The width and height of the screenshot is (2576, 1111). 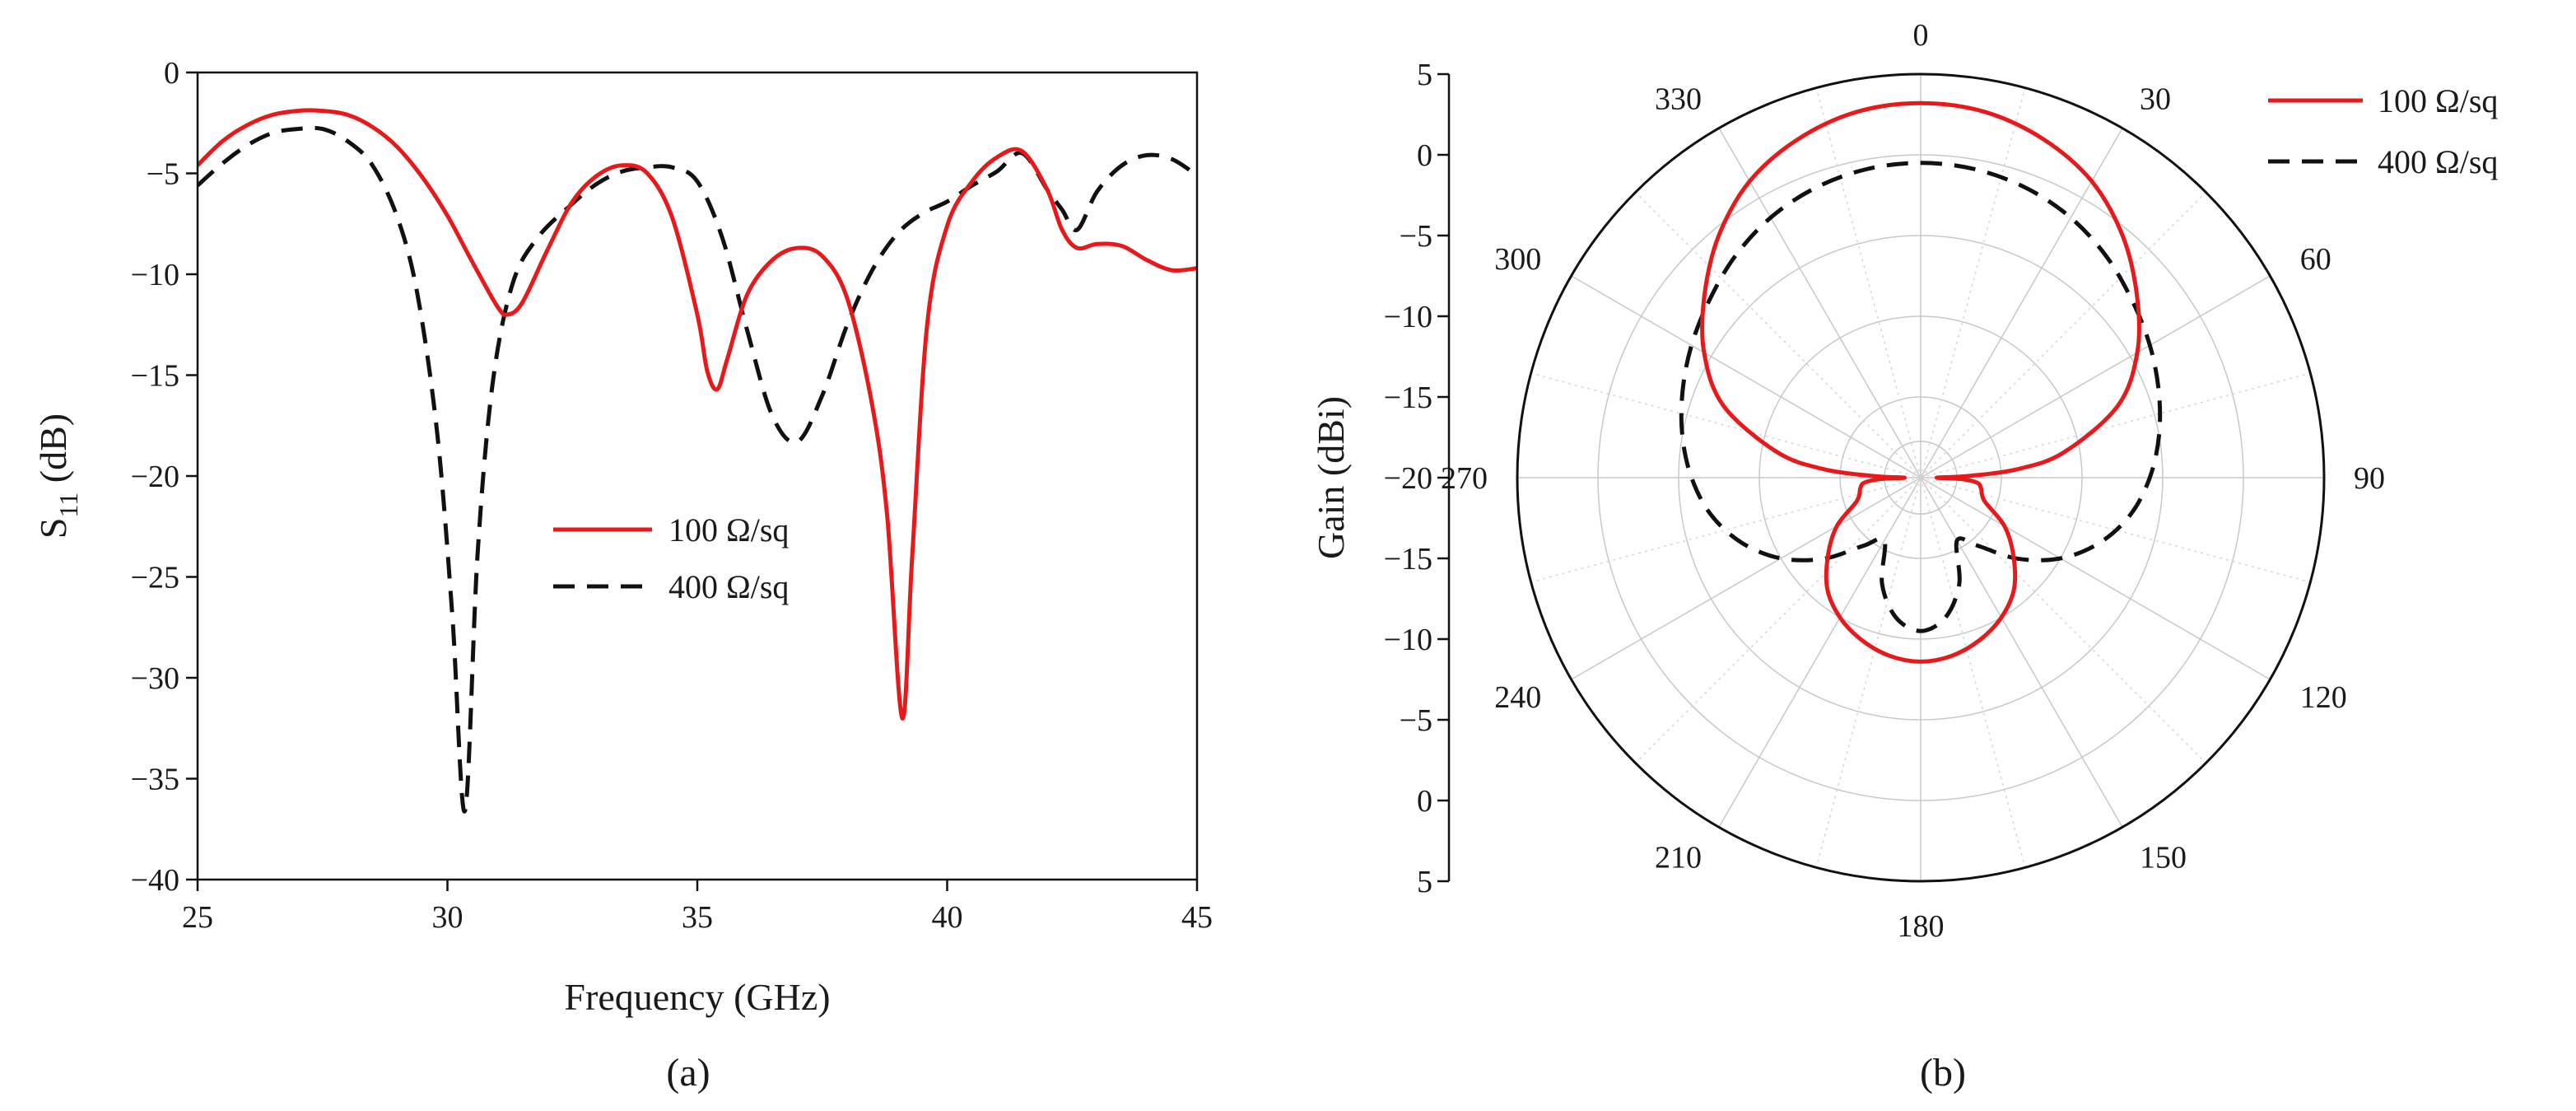 What do you see at coordinates (1517, 259) in the screenshot?
I see `polar-angle-label: 300` at bounding box center [1517, 259].